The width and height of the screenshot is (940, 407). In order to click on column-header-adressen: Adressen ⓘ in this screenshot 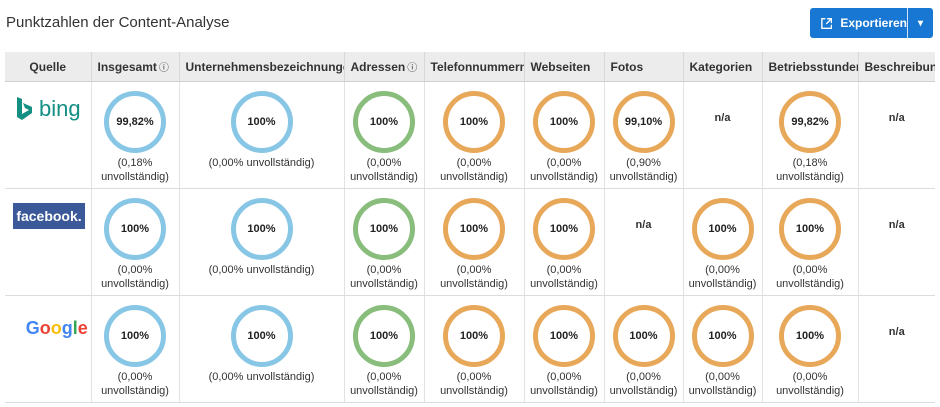, I will do `click(383, 67)`.